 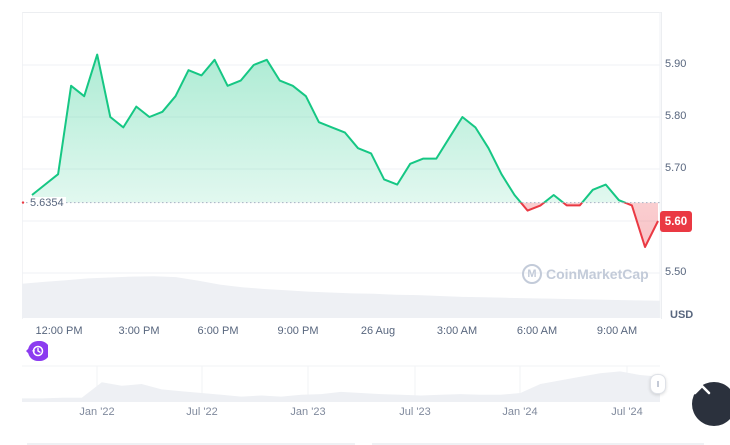 I want to click on x-tick: 3:00 PM, so click(x=139, y=331).